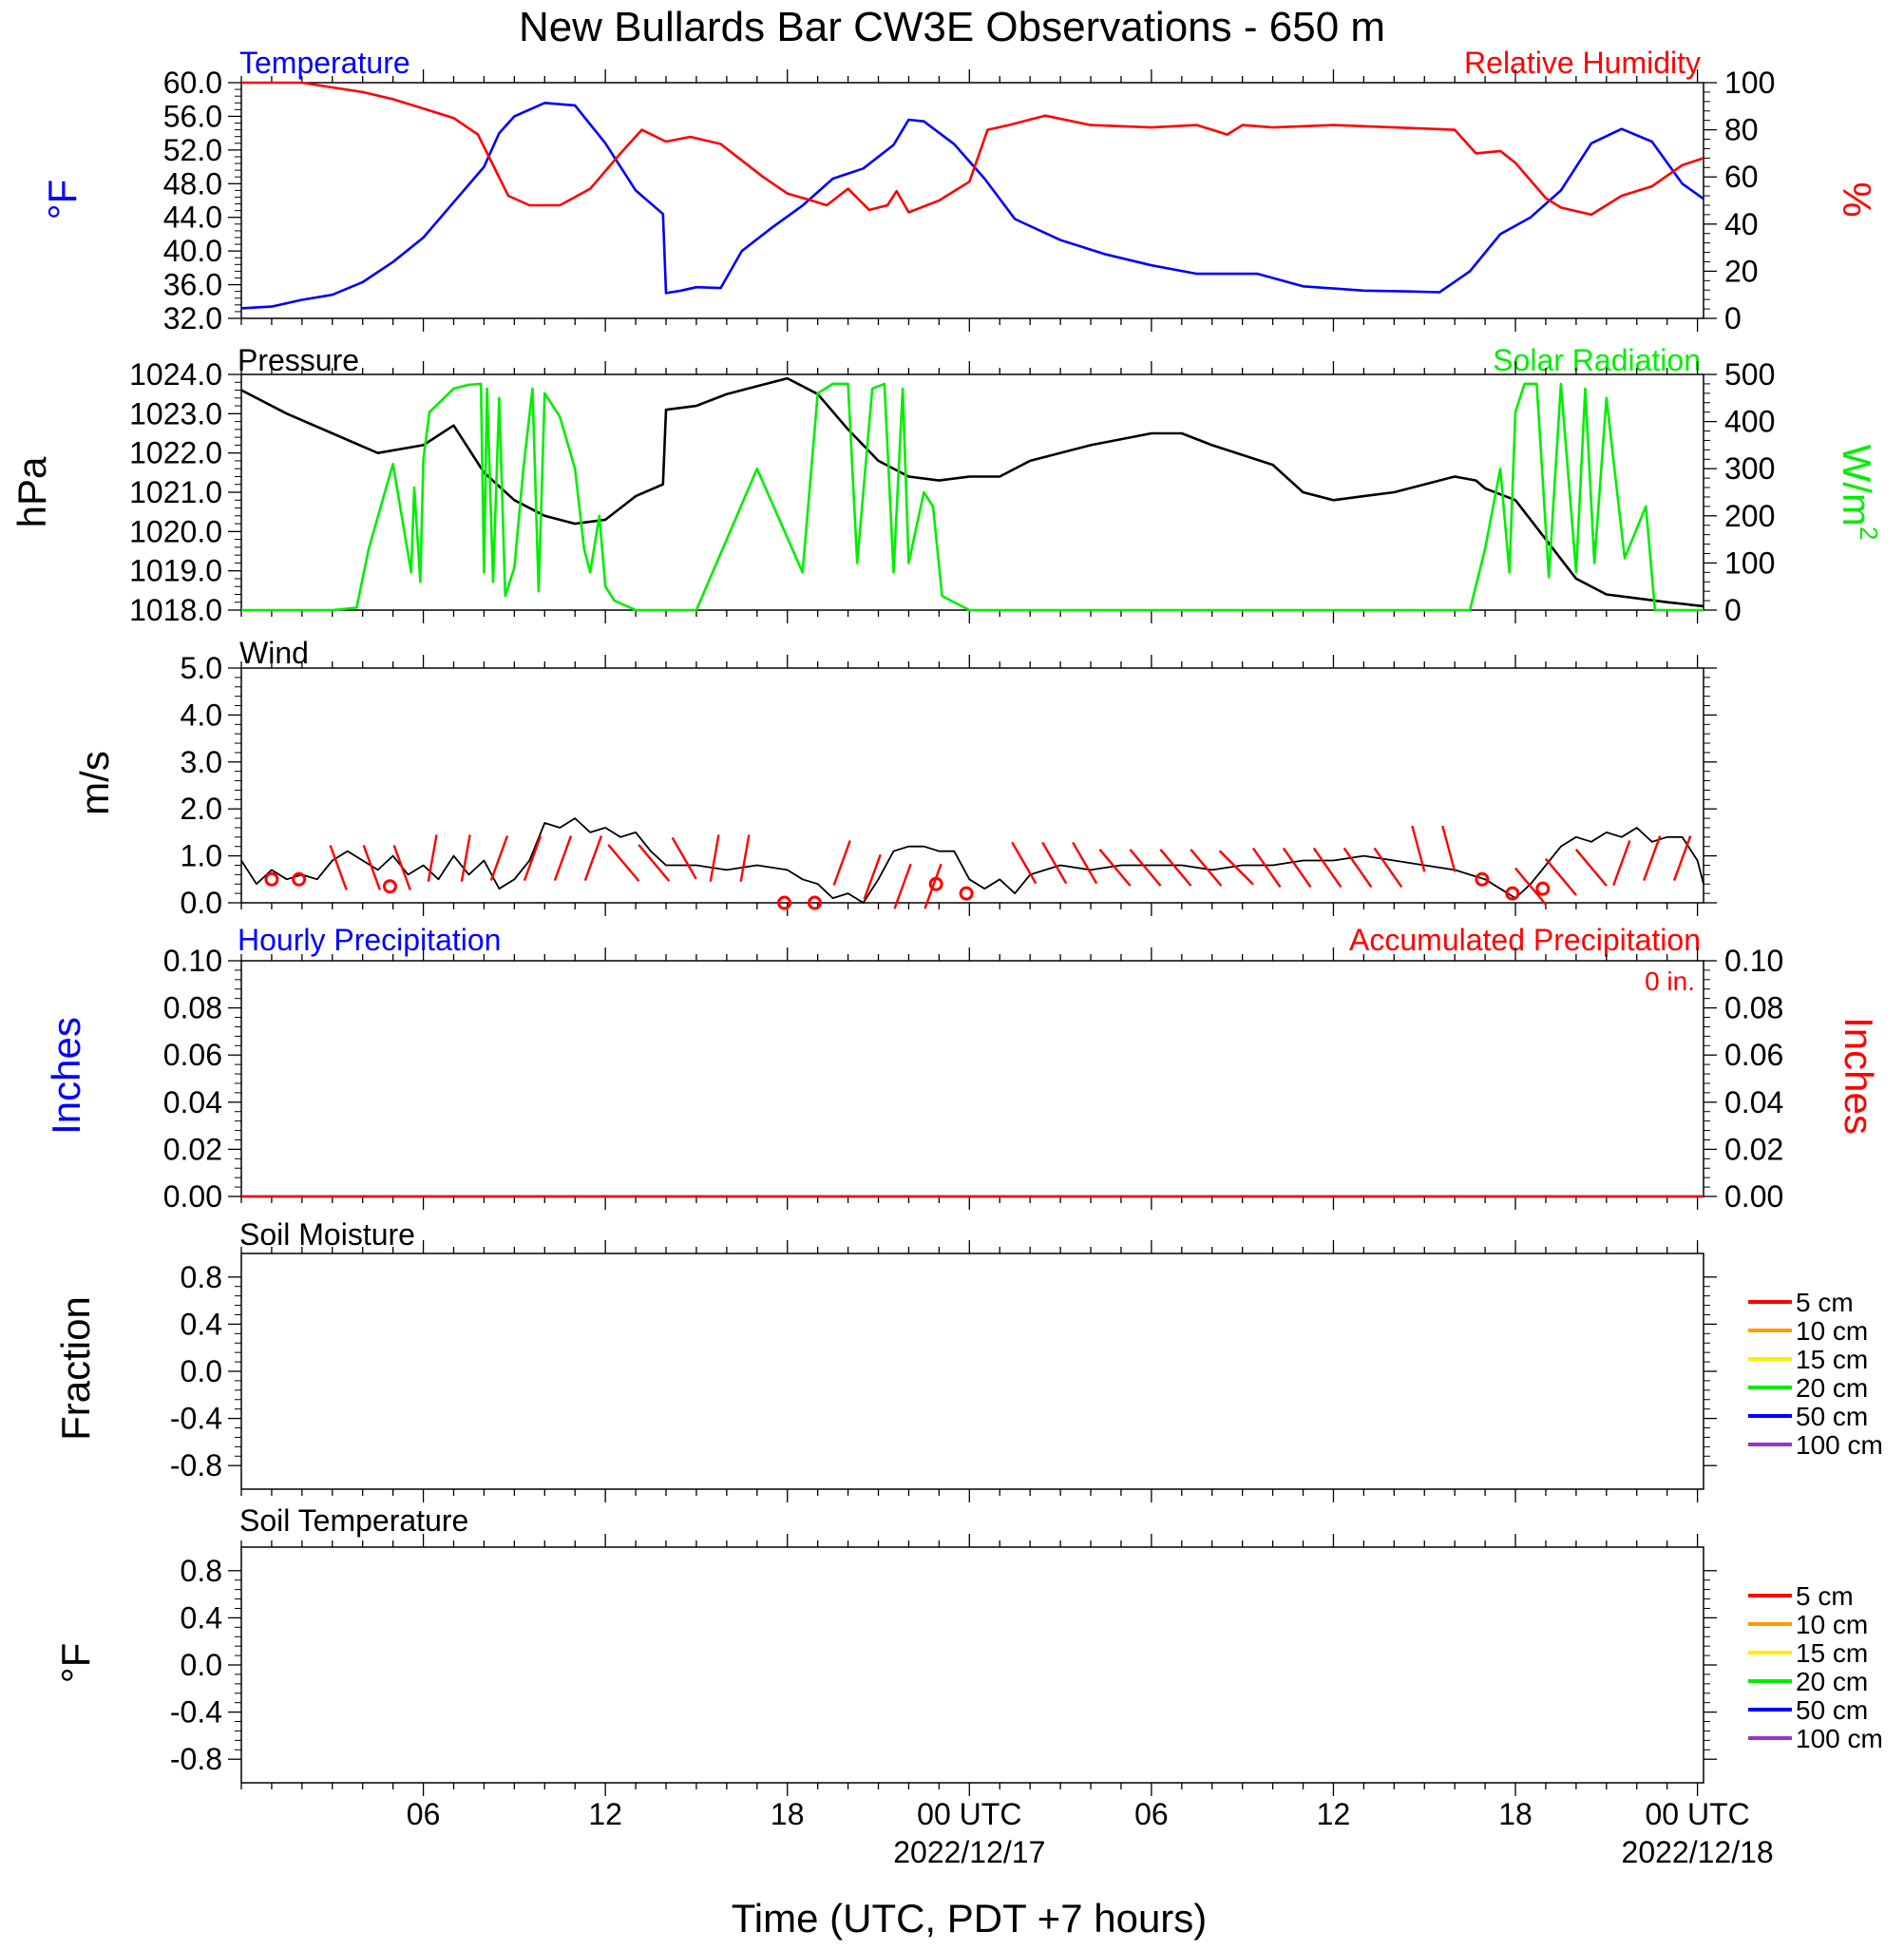 The width and height of the screenshot is (1904, 1951). I want to click on wind-title: Wind, so click(274, 653).